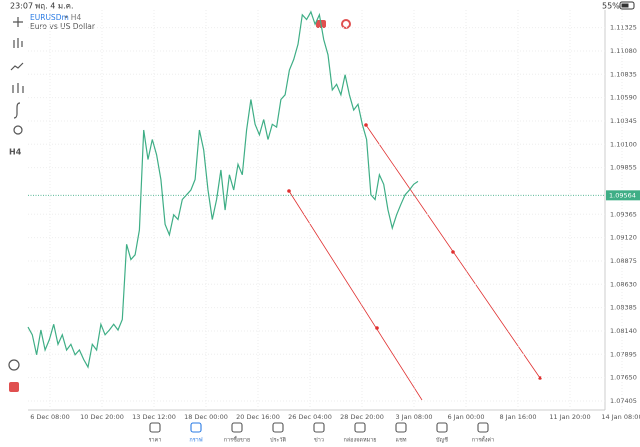  What do you see at coordinates (15, 152) in the screenshot?
I see `timeframe-button: H4` at bounding box center [15, 152].